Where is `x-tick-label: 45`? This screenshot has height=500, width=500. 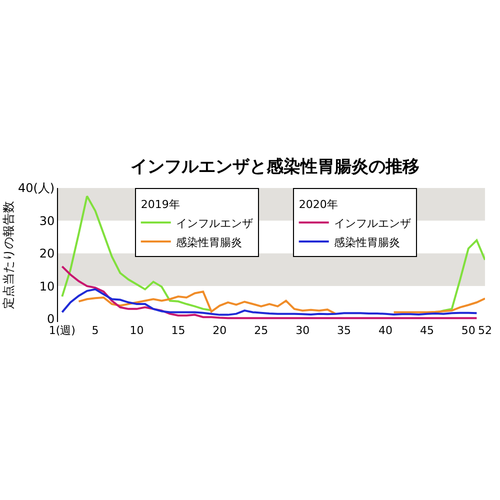
x-tick-label: 45 is located at coordinates (427, 330).